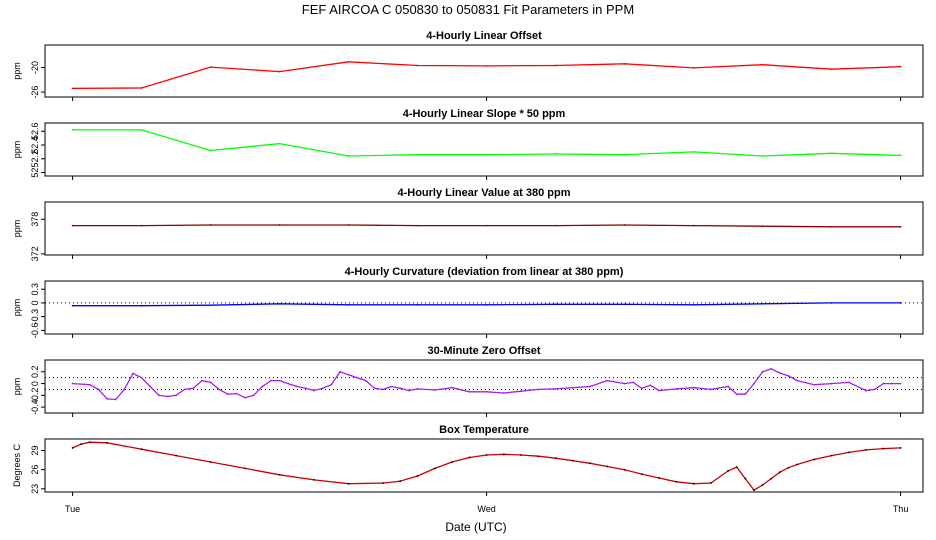  Describe the element at coordinates (484, 36) in the screenshot. I see `panel-title: 4-Hourly Linear Offset` at that location.